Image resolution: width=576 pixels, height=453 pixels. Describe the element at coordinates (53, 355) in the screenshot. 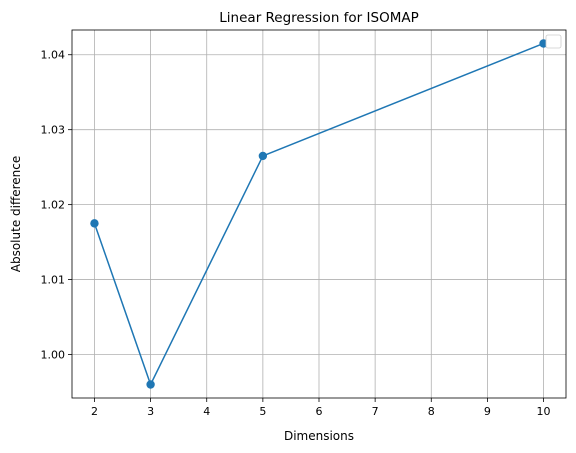

I see `y-tick-label: 1.00` at that location.